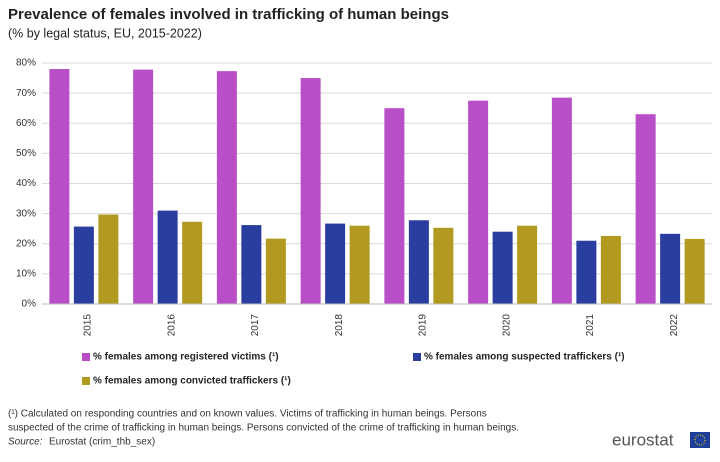  I want to click on y-tick-label: 40%, so click(26, 183).